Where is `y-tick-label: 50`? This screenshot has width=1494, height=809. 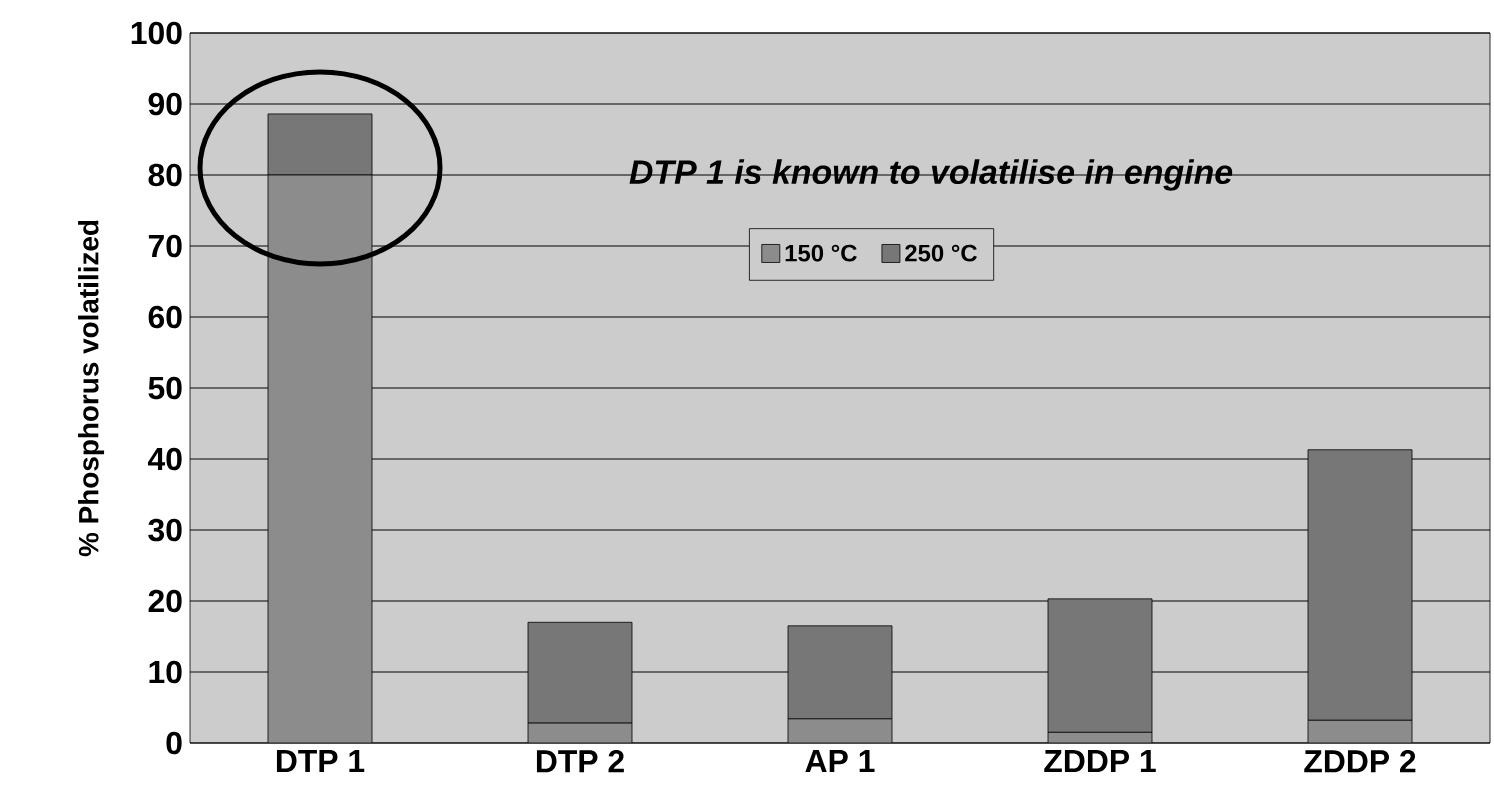
y-tick-label: 50 is located at coordinates (165, 388).